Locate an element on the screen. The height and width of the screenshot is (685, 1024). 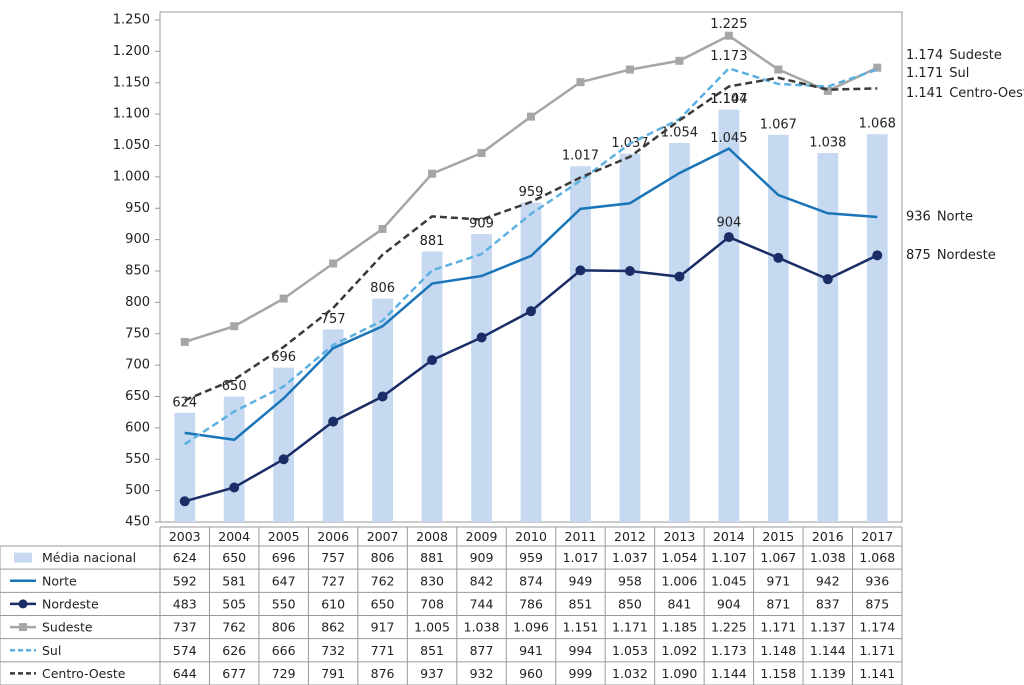
table-cell: 592 is located at coordinates (185, 580).